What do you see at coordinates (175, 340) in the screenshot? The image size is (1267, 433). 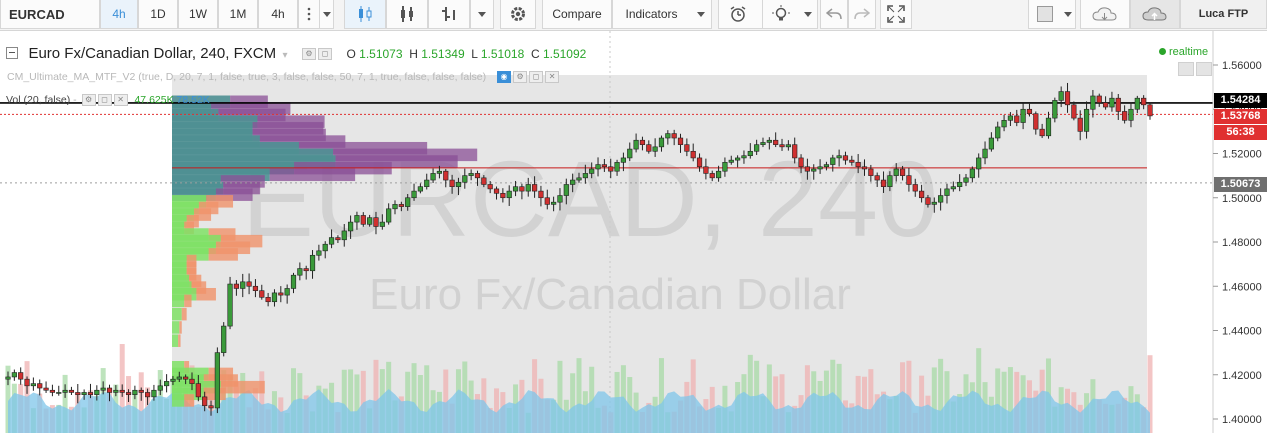 I see `profile-buy-bar` at bounding box center [175, 340].